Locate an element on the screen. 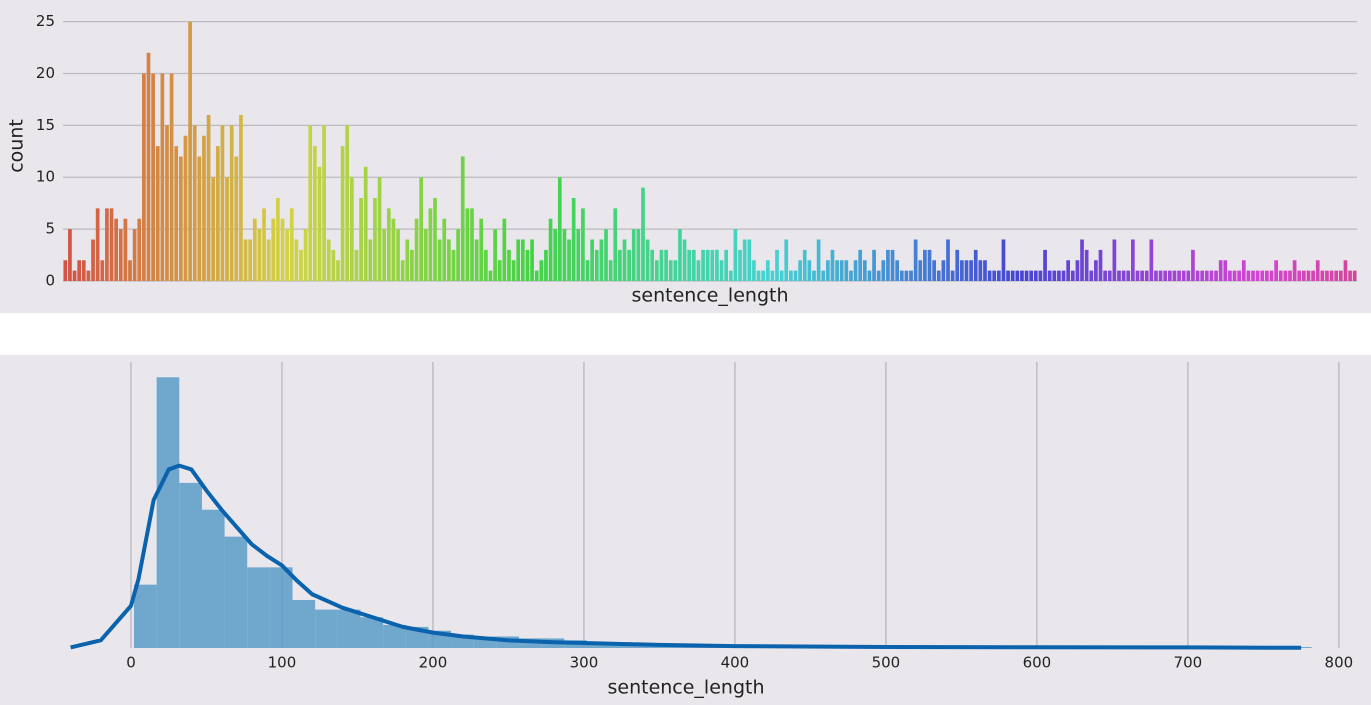 The height and width of the screenshot is (705, 1371). x-tick-label: 300 is located at coordinates (584, 663).